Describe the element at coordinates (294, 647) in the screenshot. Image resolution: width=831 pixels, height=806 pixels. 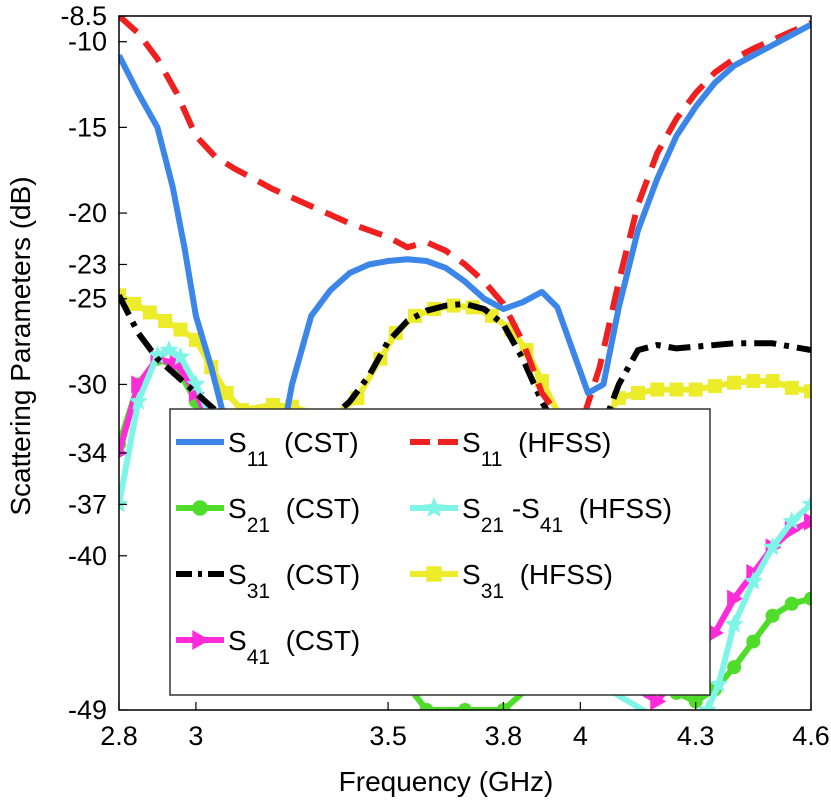
I see `legend-label: S41 (CST)` at that location.